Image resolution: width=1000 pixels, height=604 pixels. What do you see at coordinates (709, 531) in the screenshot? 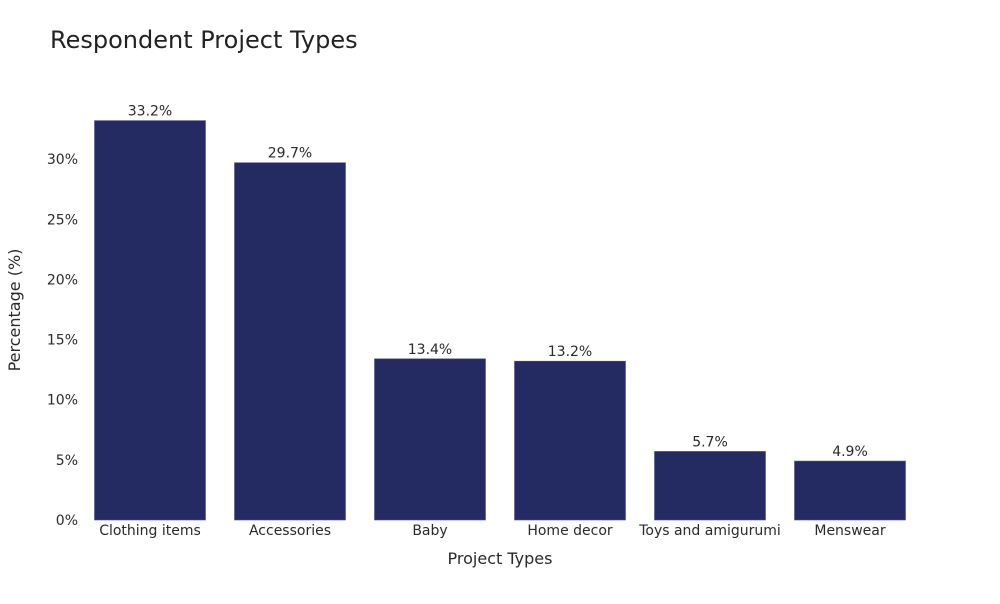
I see `x-tick-label: Toys and amigurumi` at bounding box center [709, 531].